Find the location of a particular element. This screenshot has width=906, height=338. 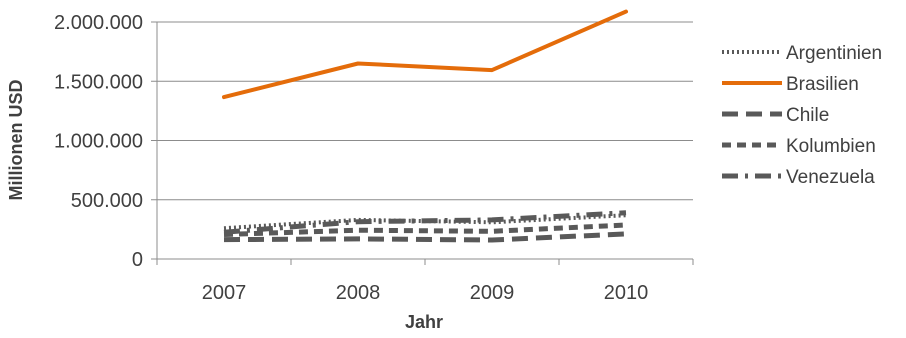

series-line-chile is located at coordinates (425, 237).